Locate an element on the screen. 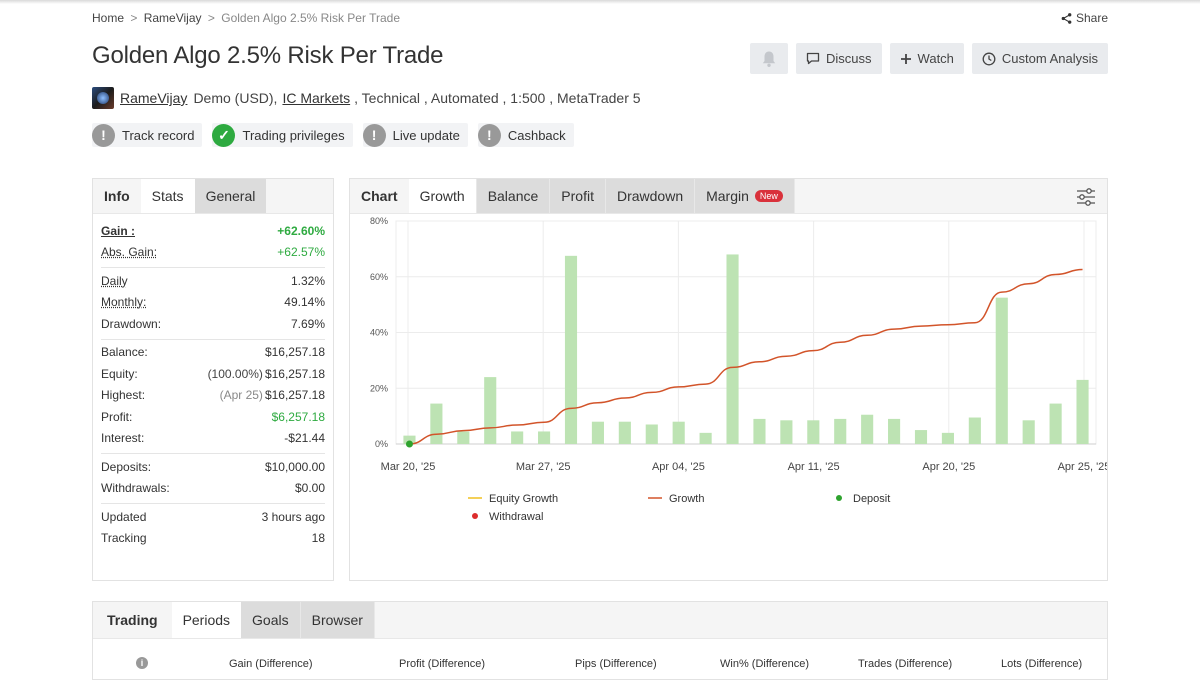 The width and height of the screenshot is (1200, 680). stat-label: Highest: is located at coordinates (123, 395).